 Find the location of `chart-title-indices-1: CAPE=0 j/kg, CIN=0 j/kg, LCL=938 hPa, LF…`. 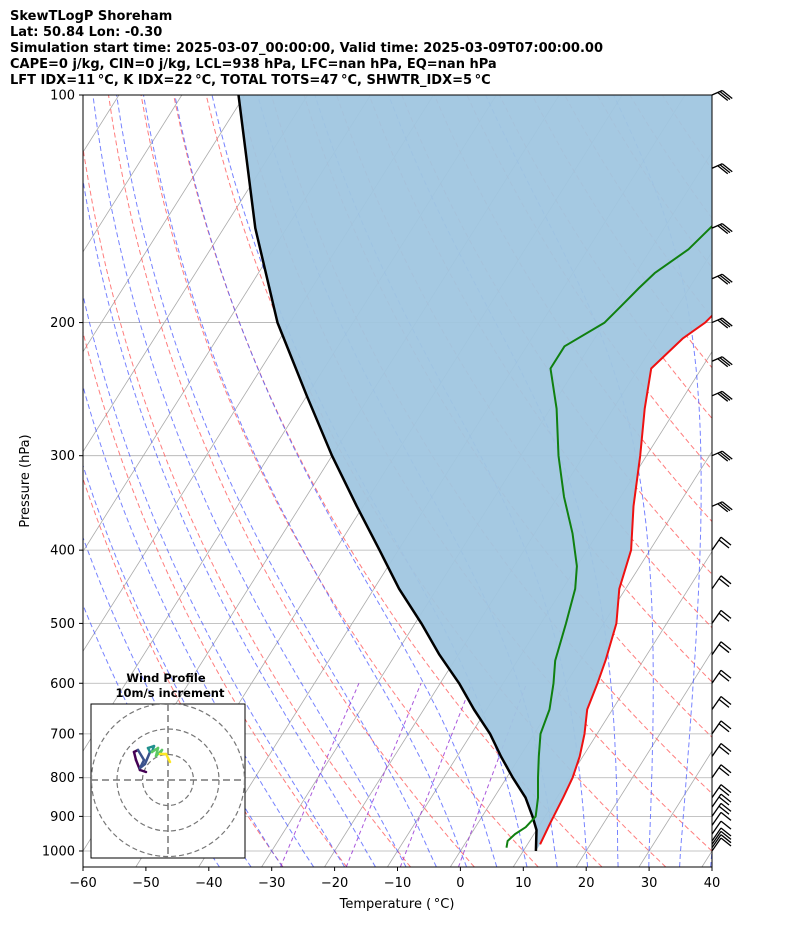

chart-title-indices-1: CAPE=0 j/kg, CIN=0 j/kg, LCL=938 hPa, LF… is located at coordinates (253, 64).